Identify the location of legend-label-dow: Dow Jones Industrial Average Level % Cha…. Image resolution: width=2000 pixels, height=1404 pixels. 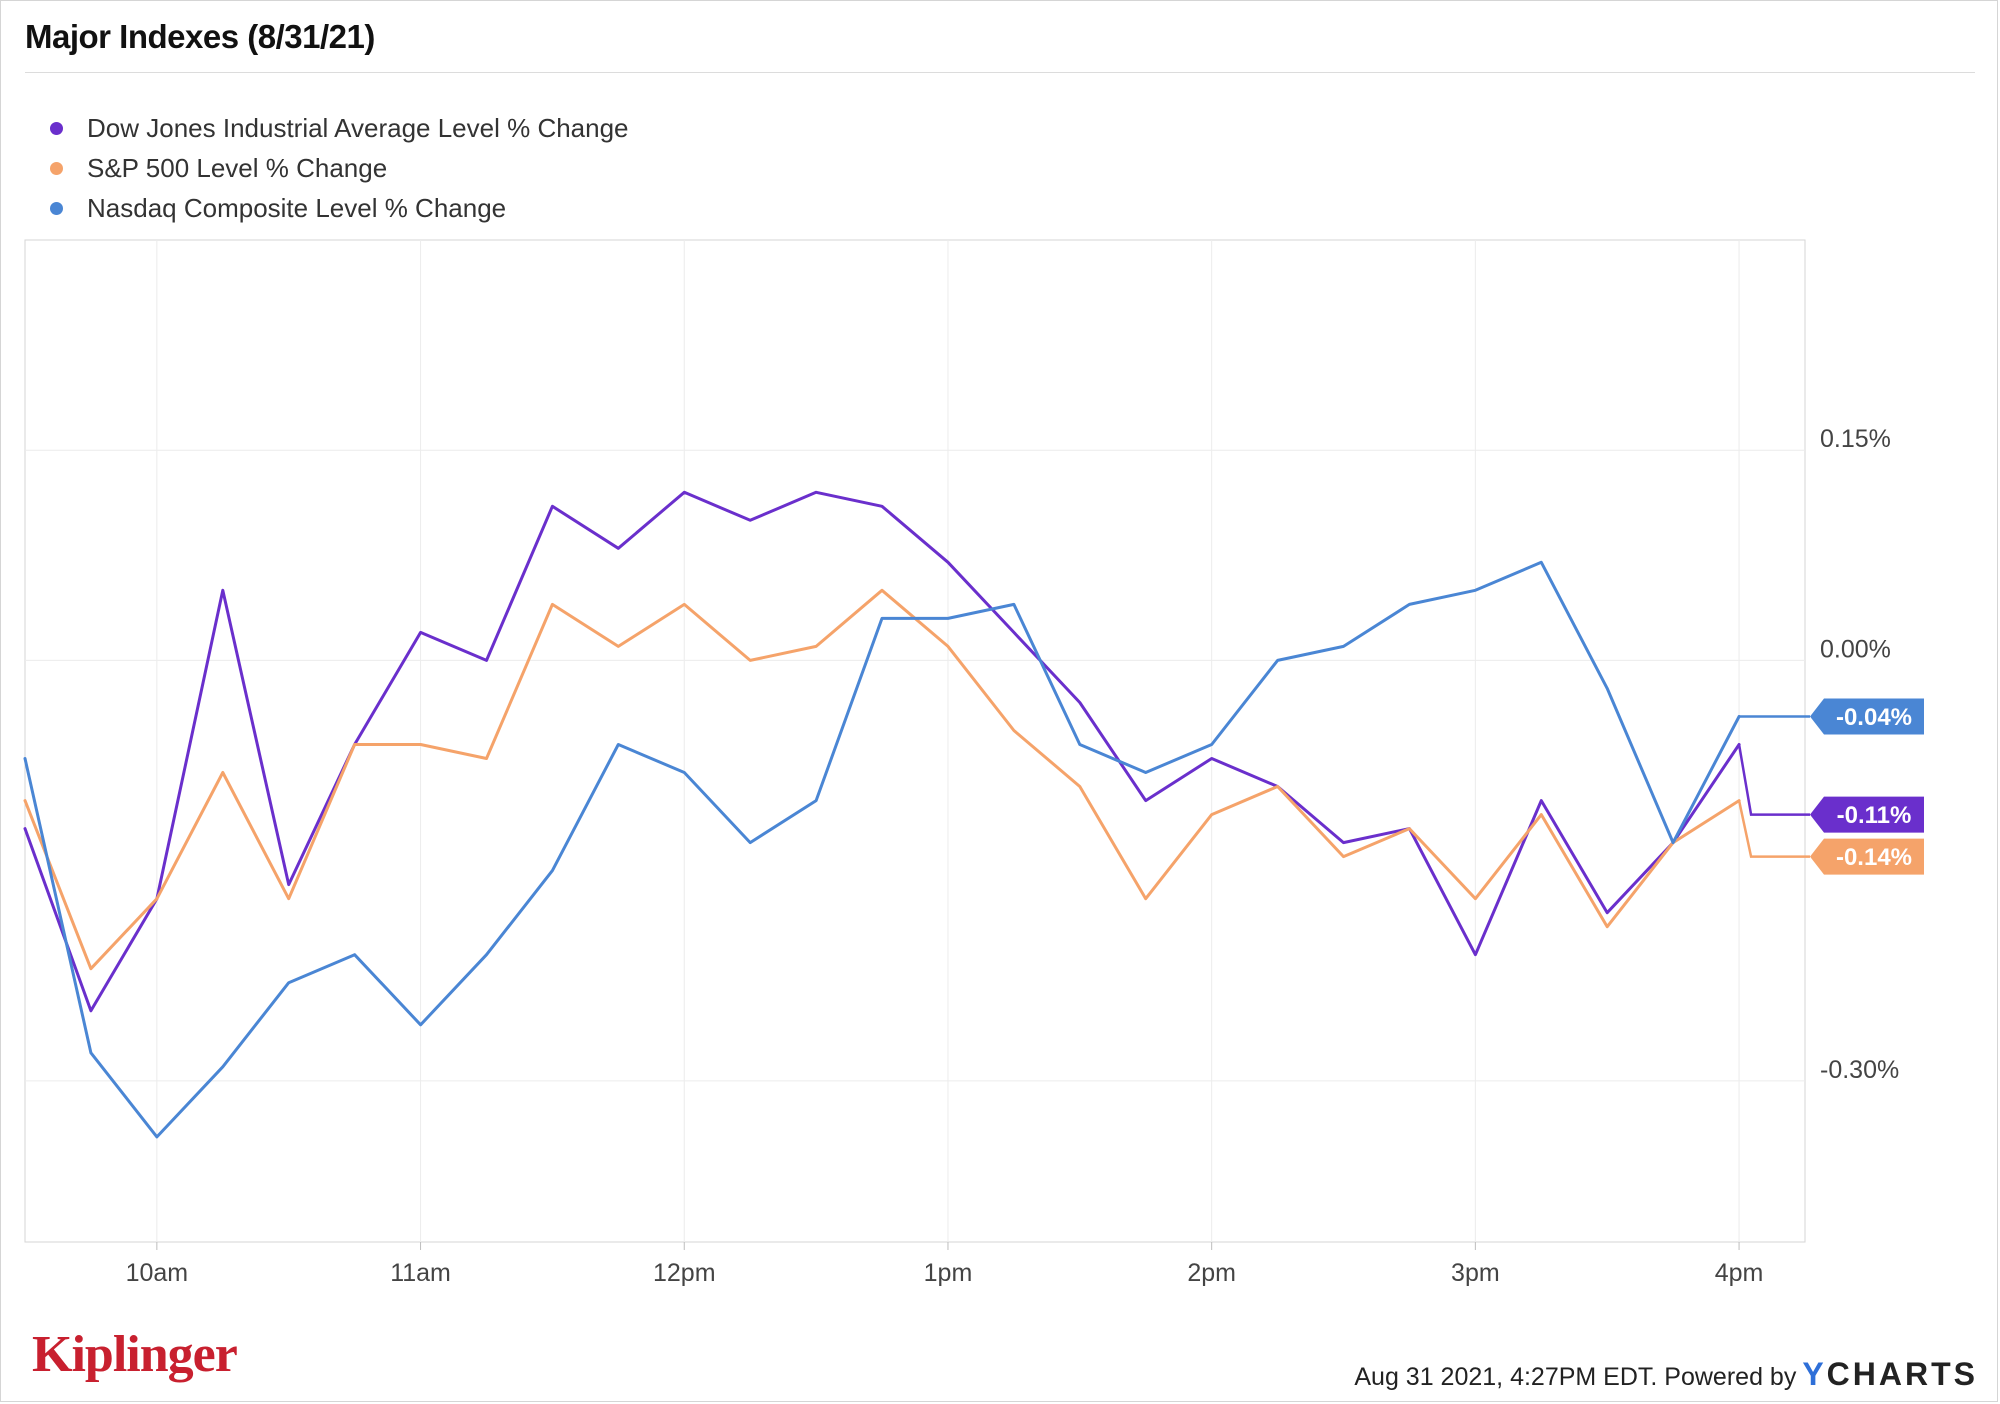
(358, 127).